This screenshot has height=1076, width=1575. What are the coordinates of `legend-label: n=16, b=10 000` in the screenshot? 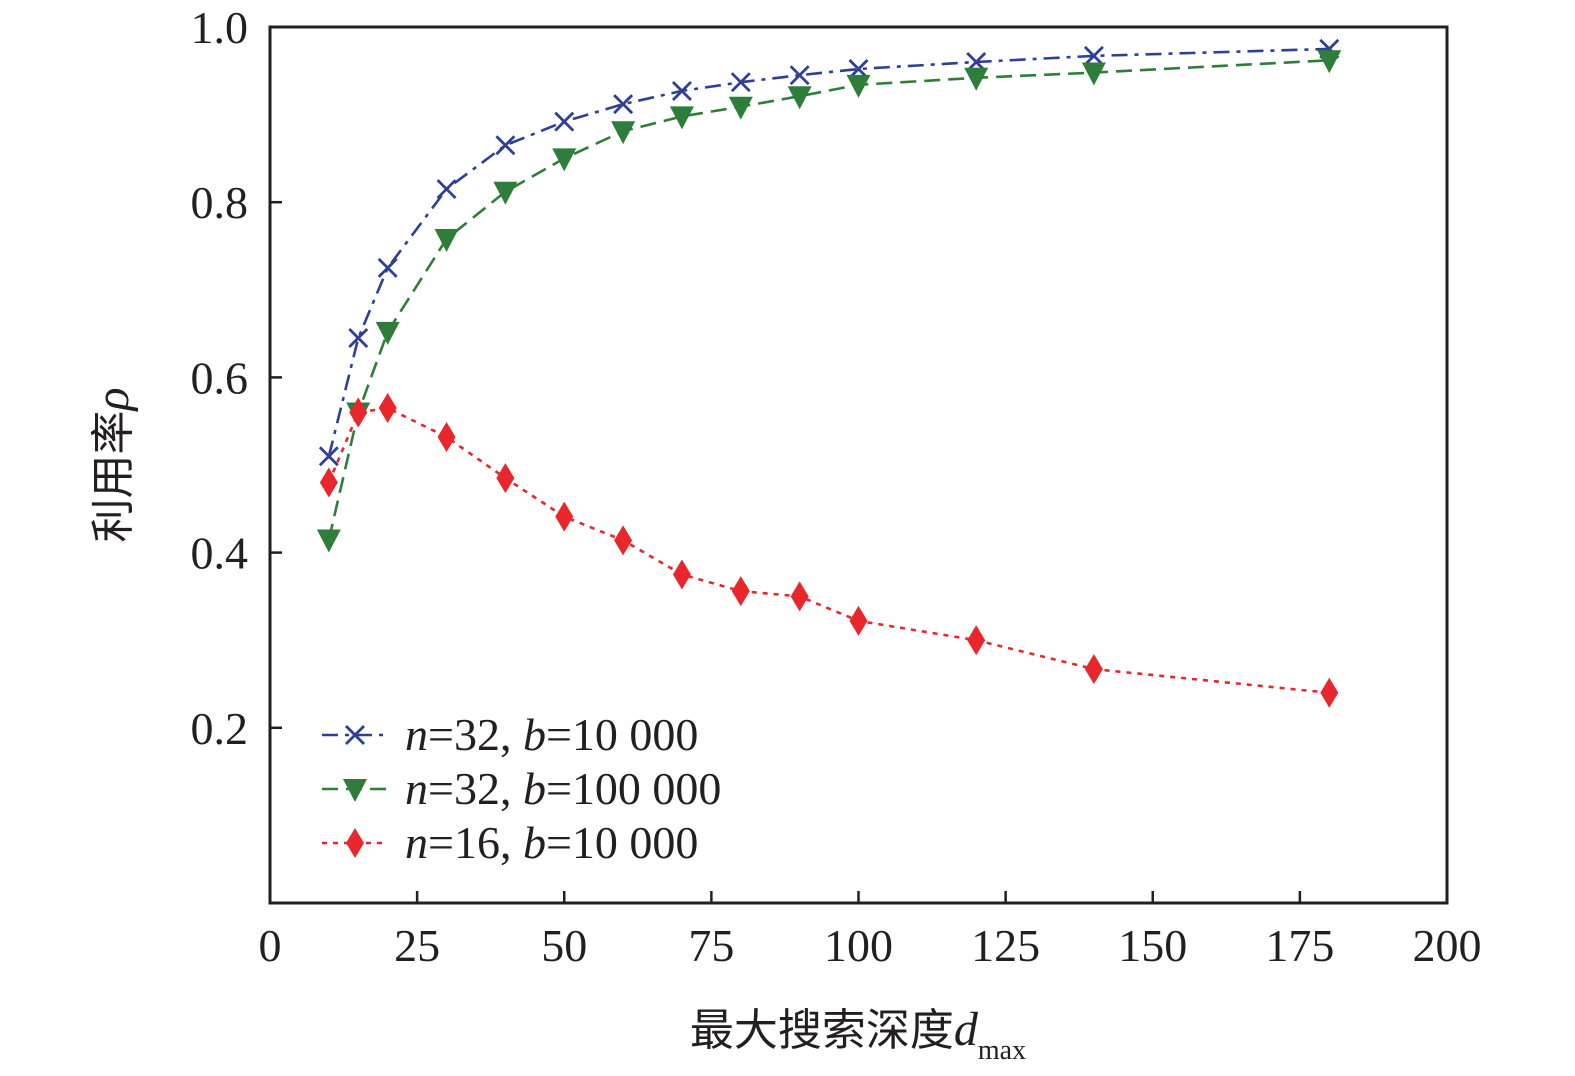 It's located at (551, 842).